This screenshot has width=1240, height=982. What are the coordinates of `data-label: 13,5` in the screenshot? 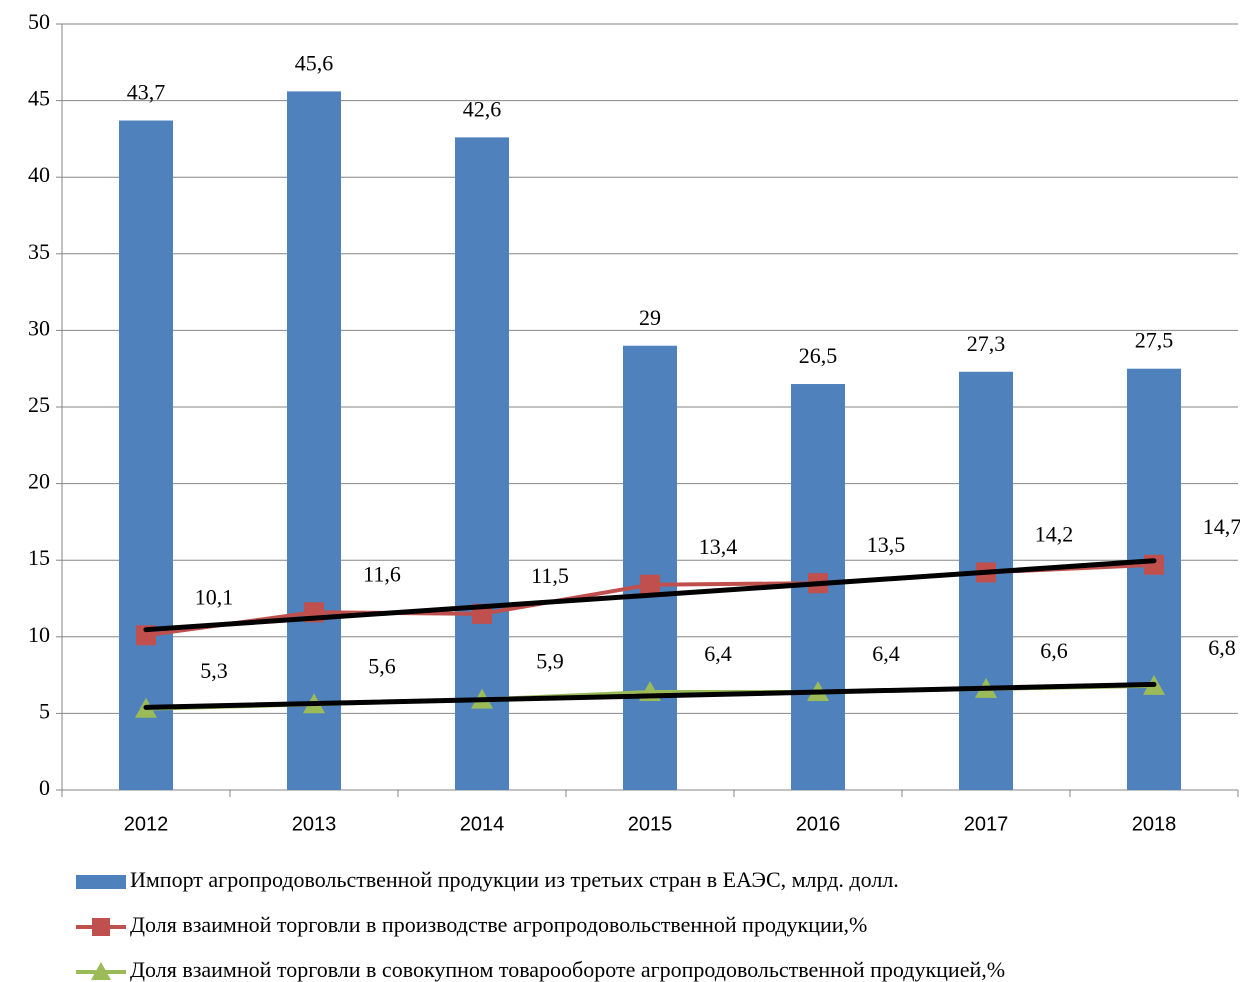 It's located at (886, 544).